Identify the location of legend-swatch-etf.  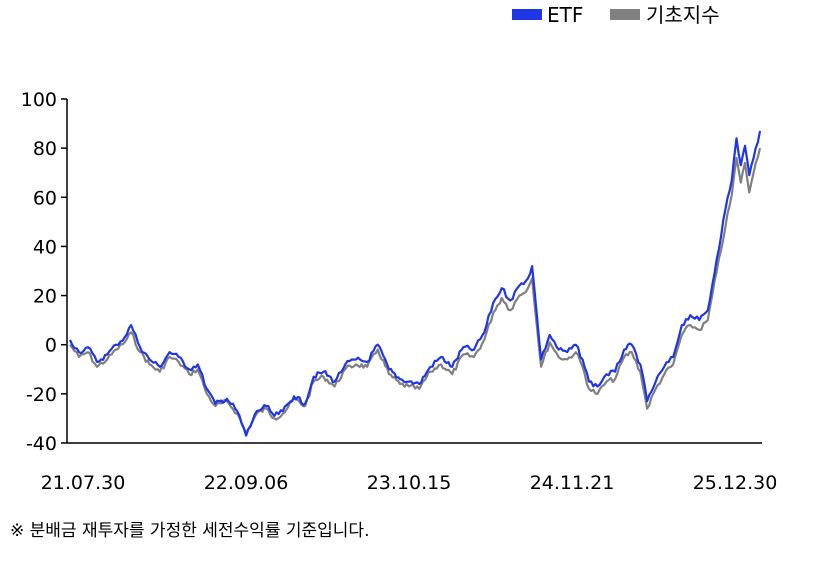
(527, 14).